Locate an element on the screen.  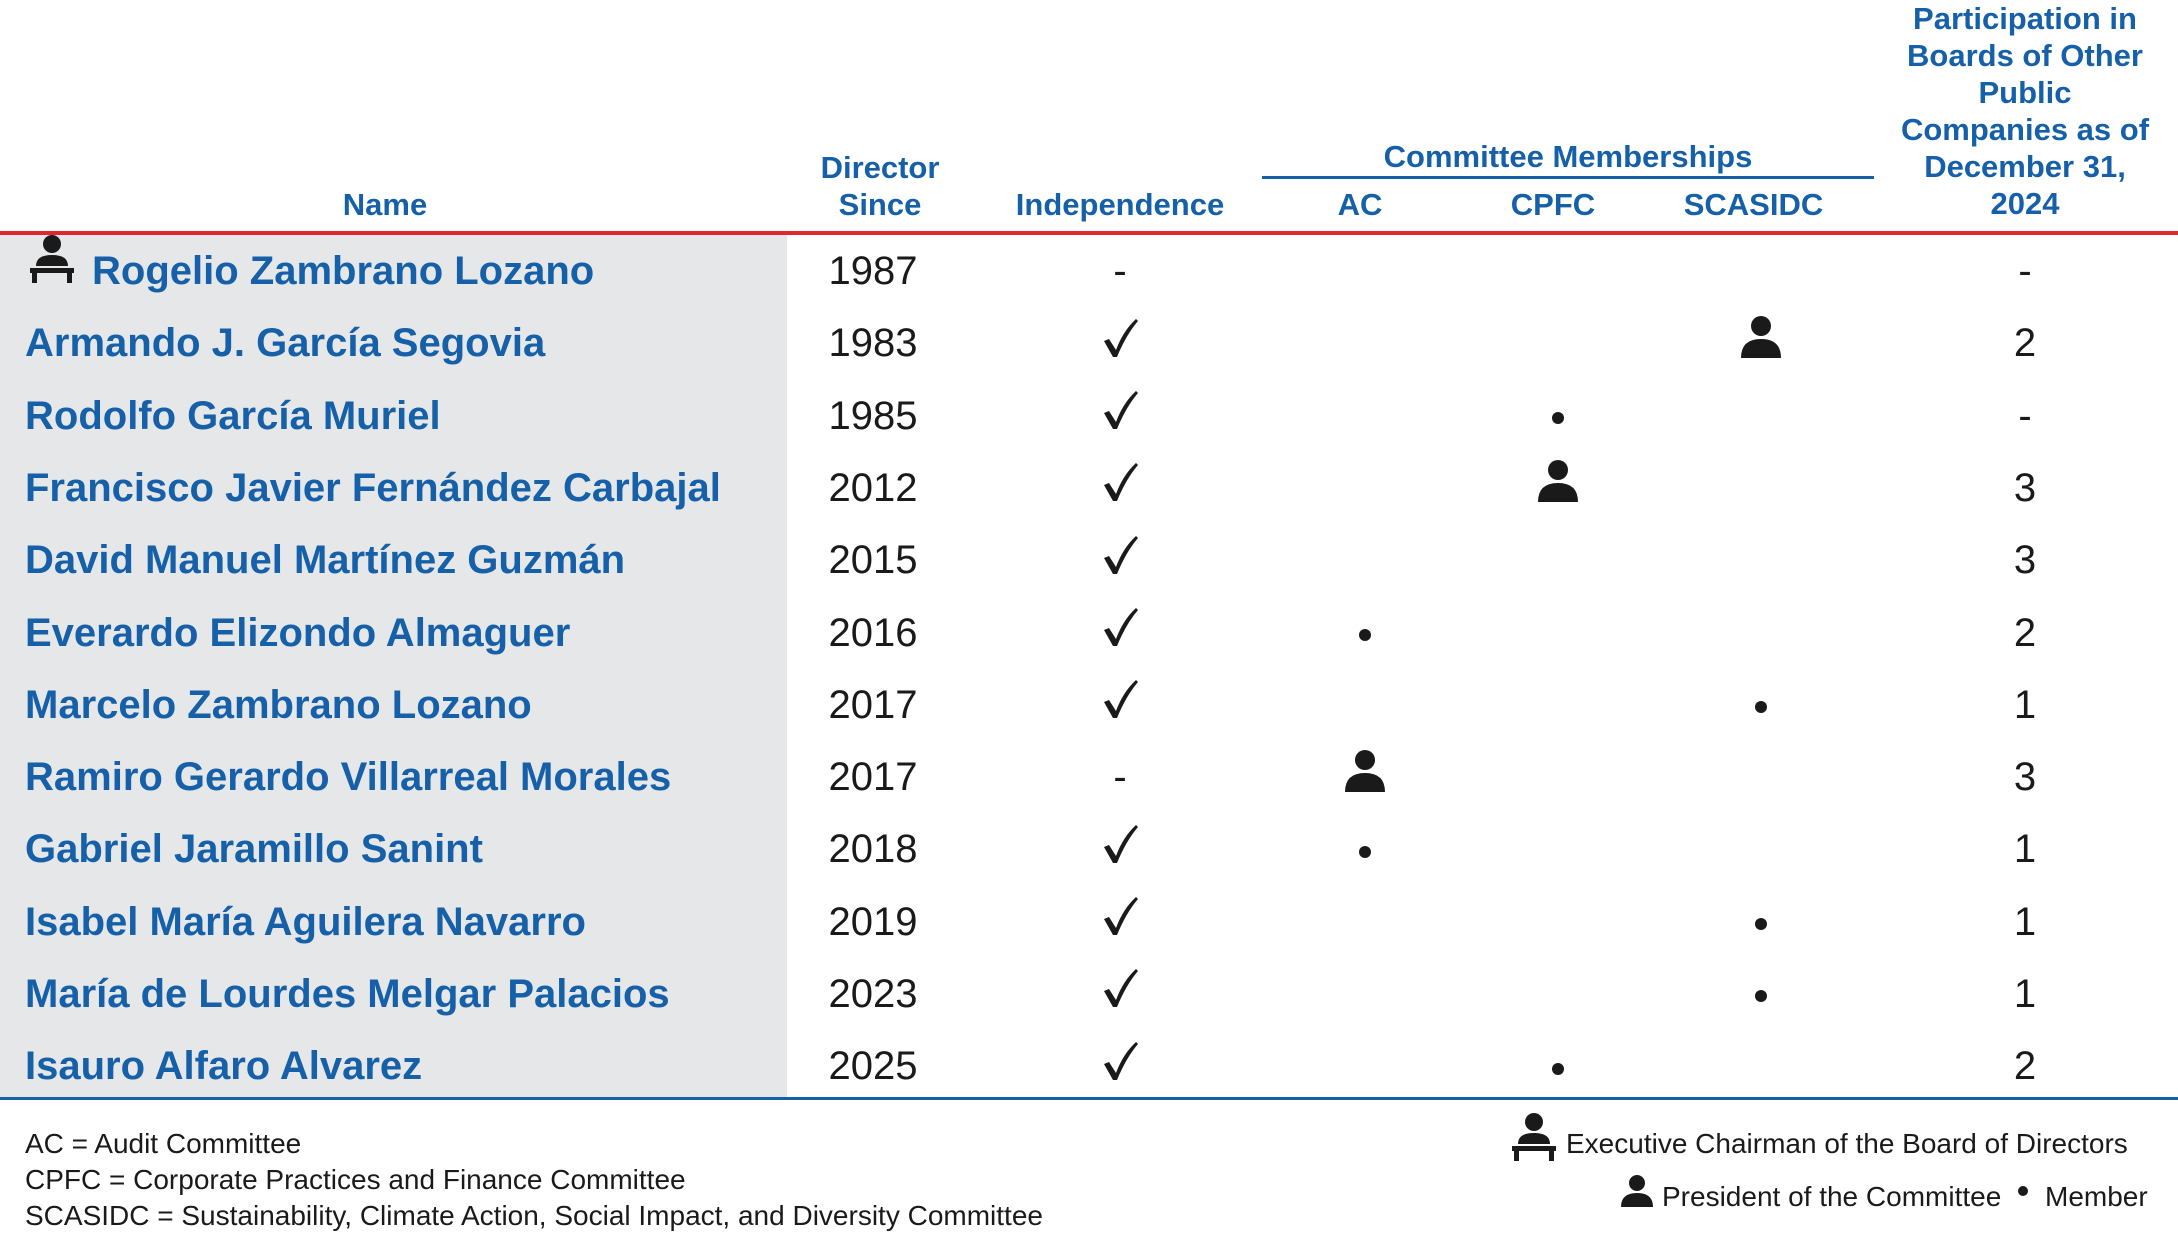
table-row: Francisco Javier Fernández Carbajal 2012 3 is located at coordinates (1089, 488).